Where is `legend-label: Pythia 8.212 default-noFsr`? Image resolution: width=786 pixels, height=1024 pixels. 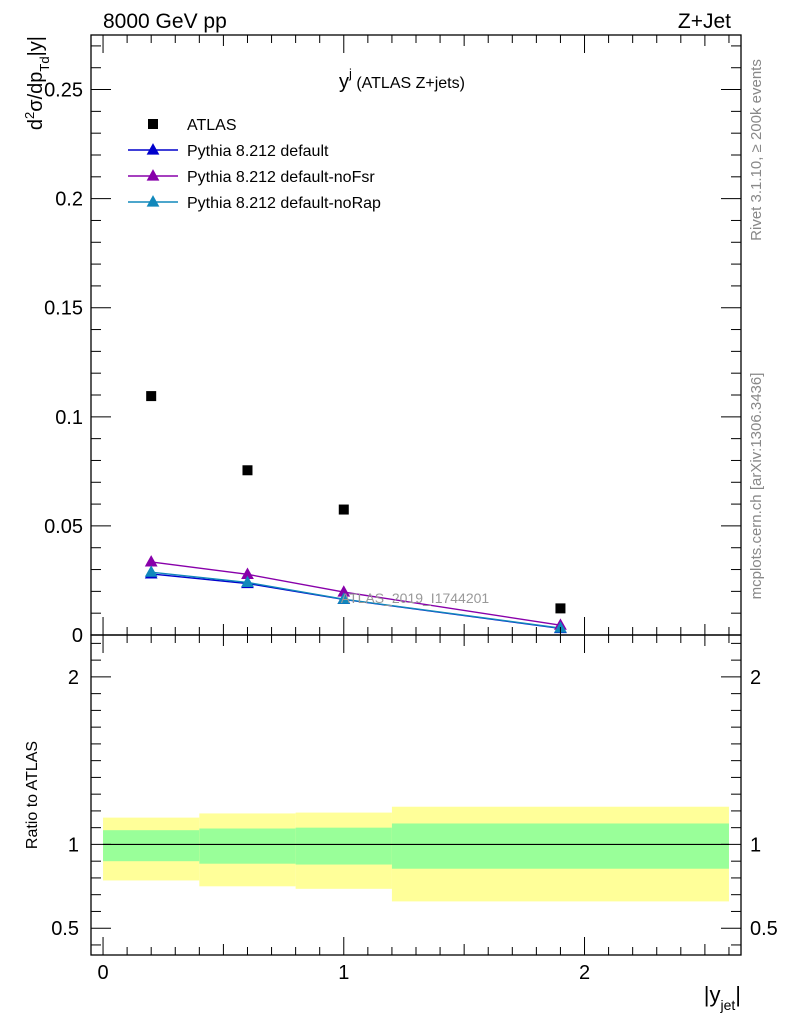 legend-label: Pythia 8.212 default-noFsr is located at coordinates (281, 177).